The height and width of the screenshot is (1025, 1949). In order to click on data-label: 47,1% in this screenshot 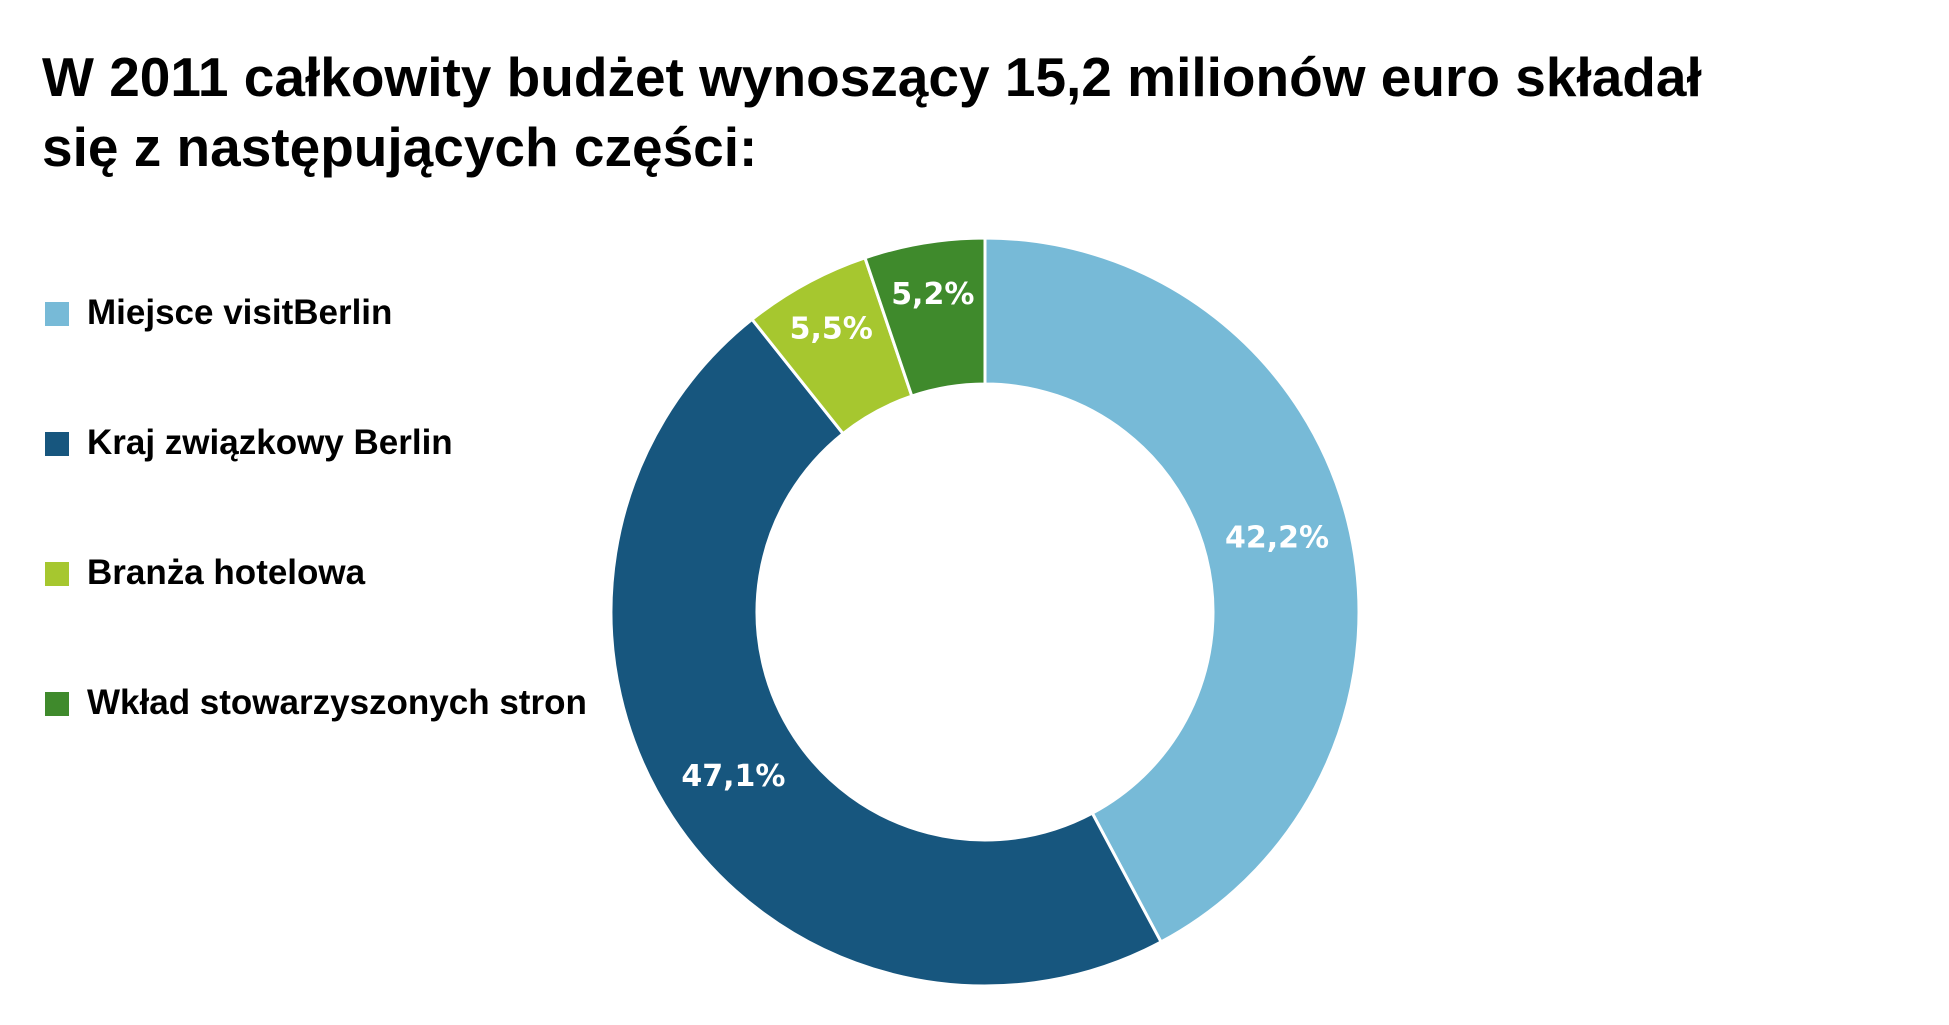, I will do `click(733, 776)`.